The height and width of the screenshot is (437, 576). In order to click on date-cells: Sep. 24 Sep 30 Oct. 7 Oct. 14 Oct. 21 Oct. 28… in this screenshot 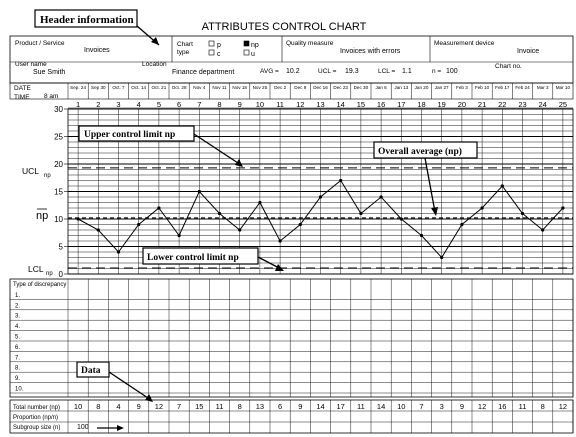, I will do `click(318, 91)`.